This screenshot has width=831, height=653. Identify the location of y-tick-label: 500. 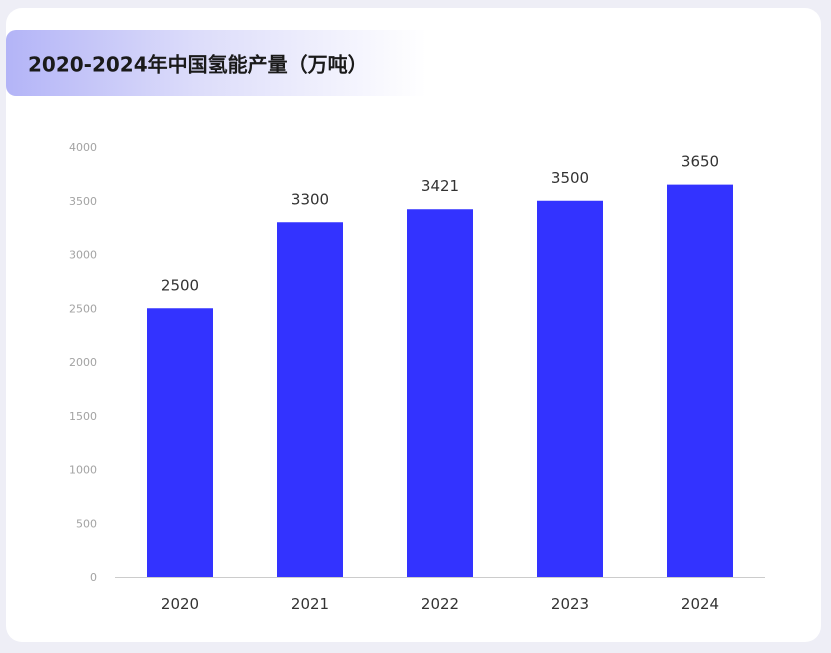
(86, 523).